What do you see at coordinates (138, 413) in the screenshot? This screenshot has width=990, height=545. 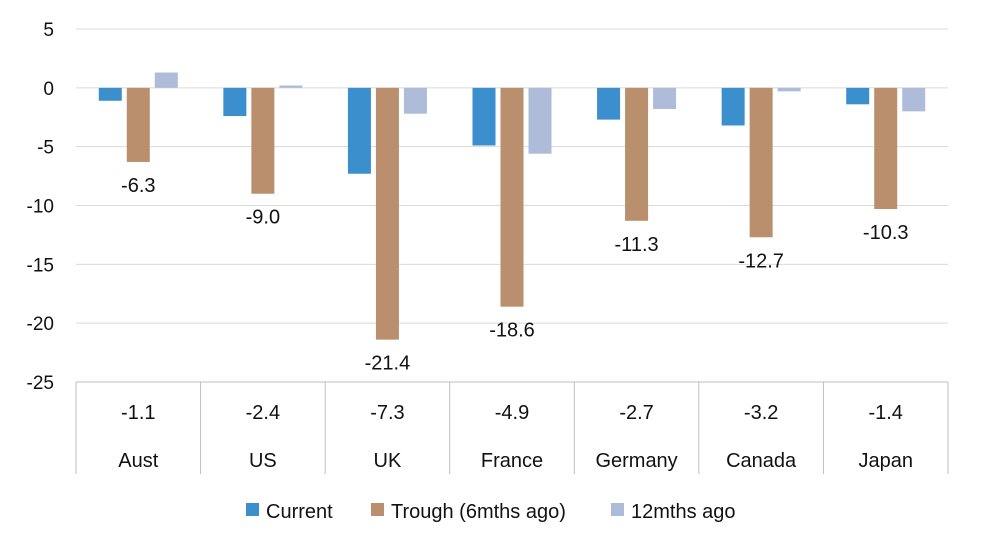 I see `table-value-current: -1.1` at bounding box center [138, 413].